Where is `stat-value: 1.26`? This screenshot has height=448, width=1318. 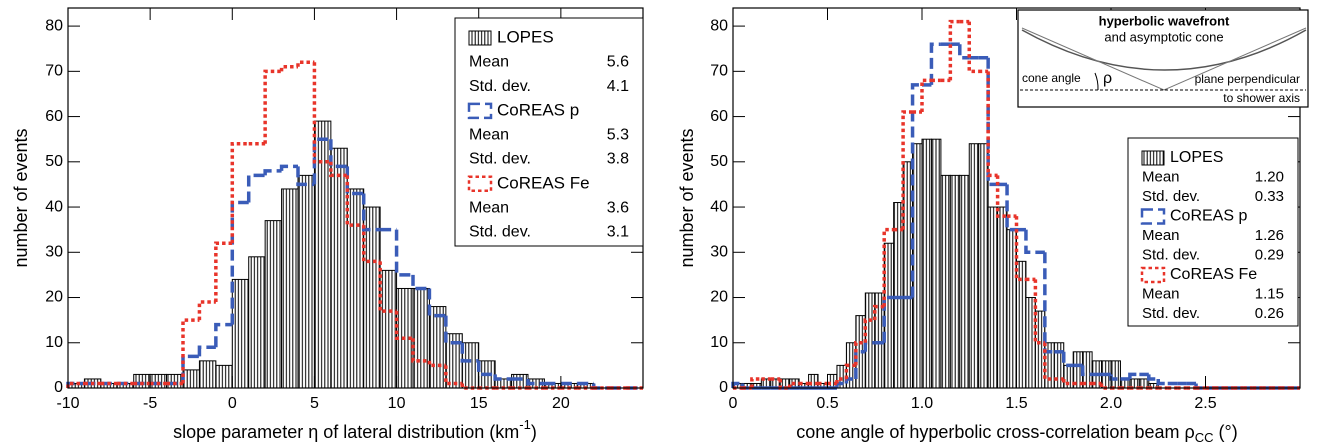
stat-value: 1.26 is located at coordinates (1269, 235).